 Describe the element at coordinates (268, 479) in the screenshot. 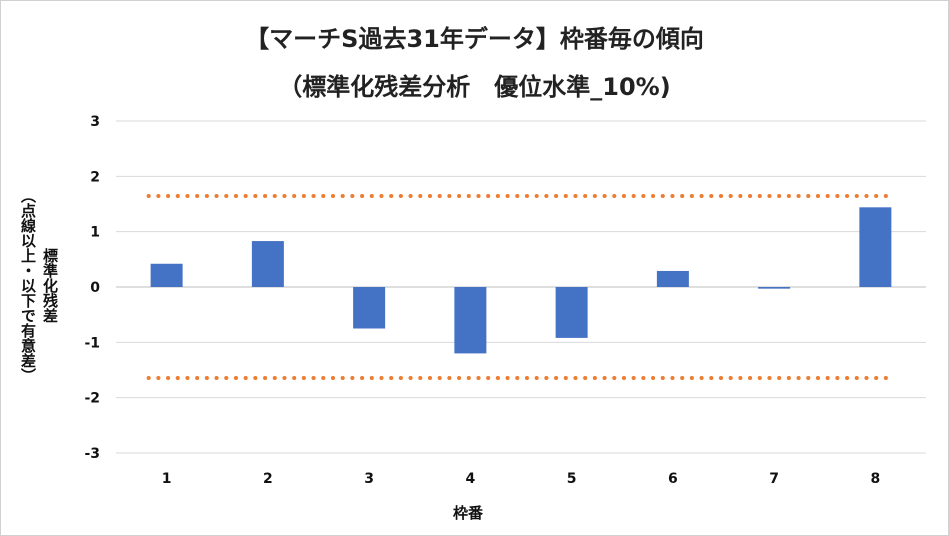

I see `x-tick-label: 2` at that location.